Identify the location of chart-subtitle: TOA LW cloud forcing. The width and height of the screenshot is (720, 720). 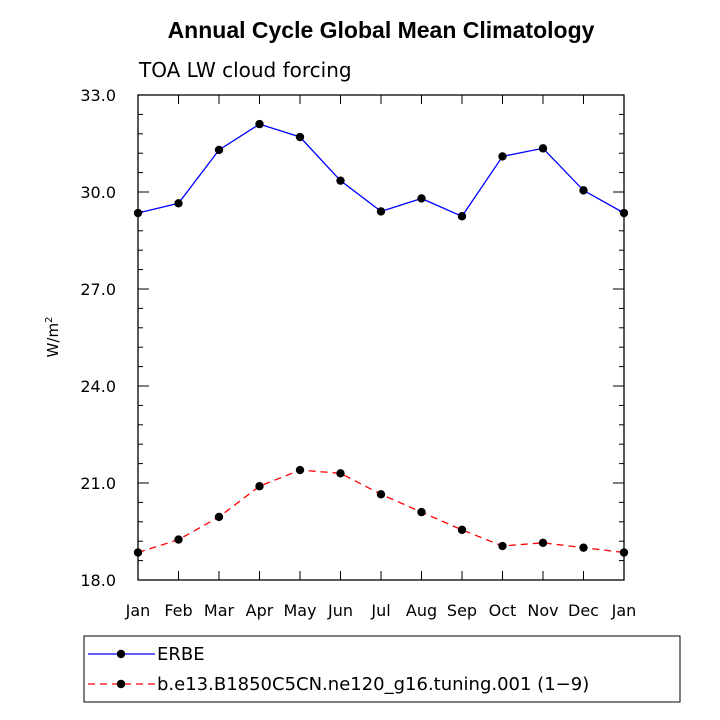
(245, 70).